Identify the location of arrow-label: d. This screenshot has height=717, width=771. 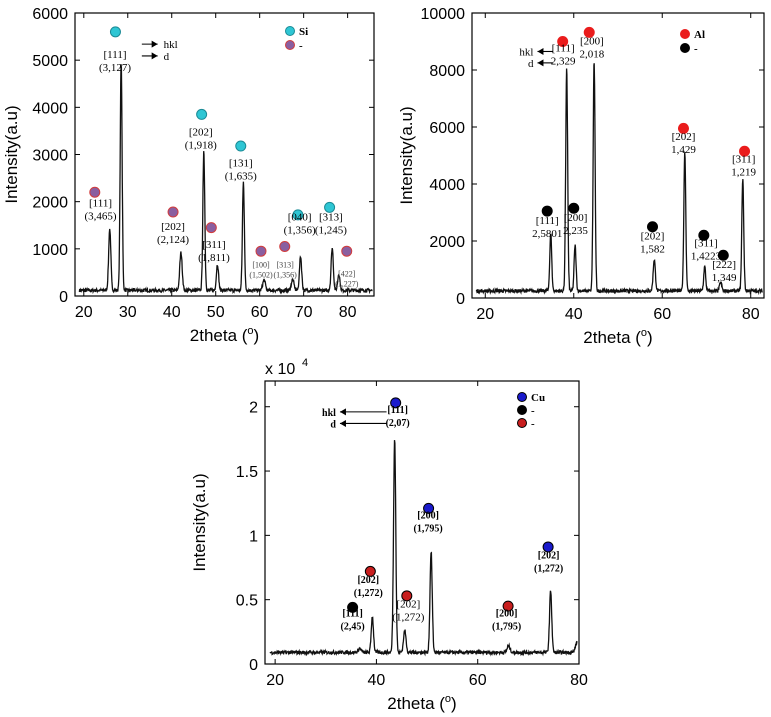
(333, 424).